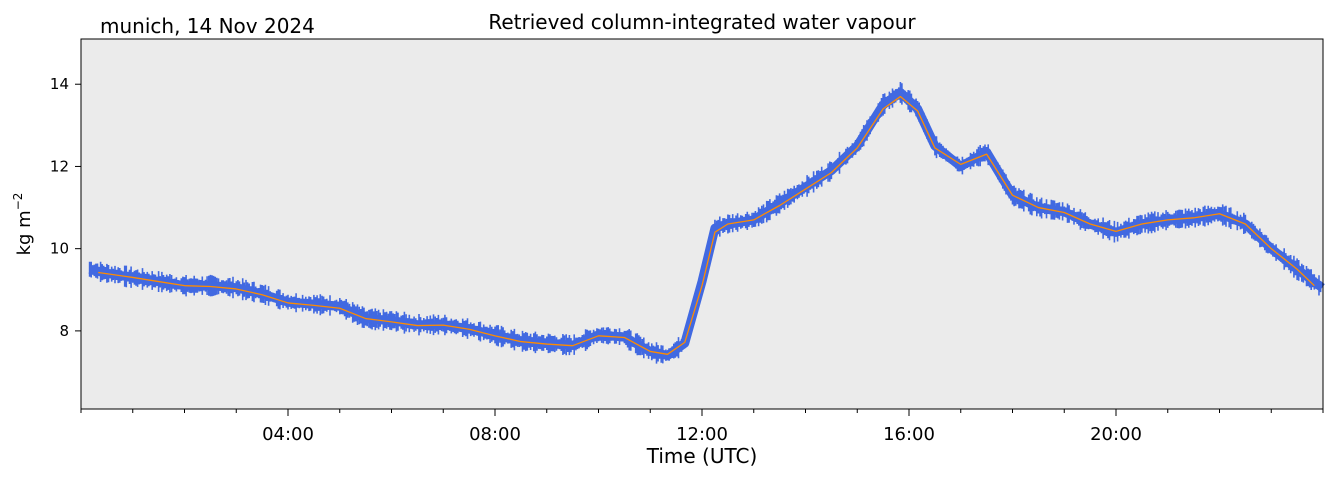 The height and width of the screenshot is (478, 1334). I want to click on y-tick-label: 12, so click(59, 166).